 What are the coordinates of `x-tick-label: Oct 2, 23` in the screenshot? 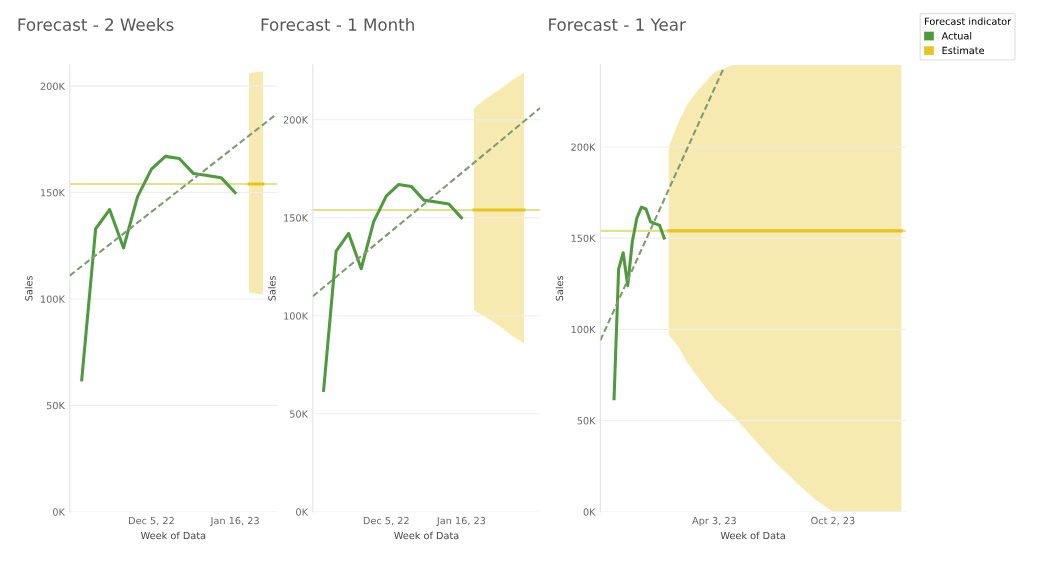 It's located at (833, 521).